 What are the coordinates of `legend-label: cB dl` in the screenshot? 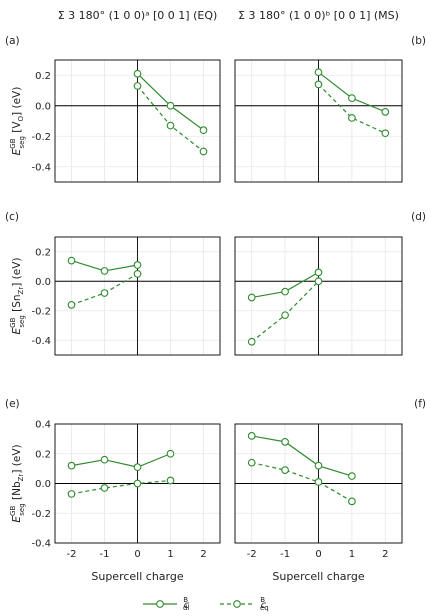 It's located at (186, 604).